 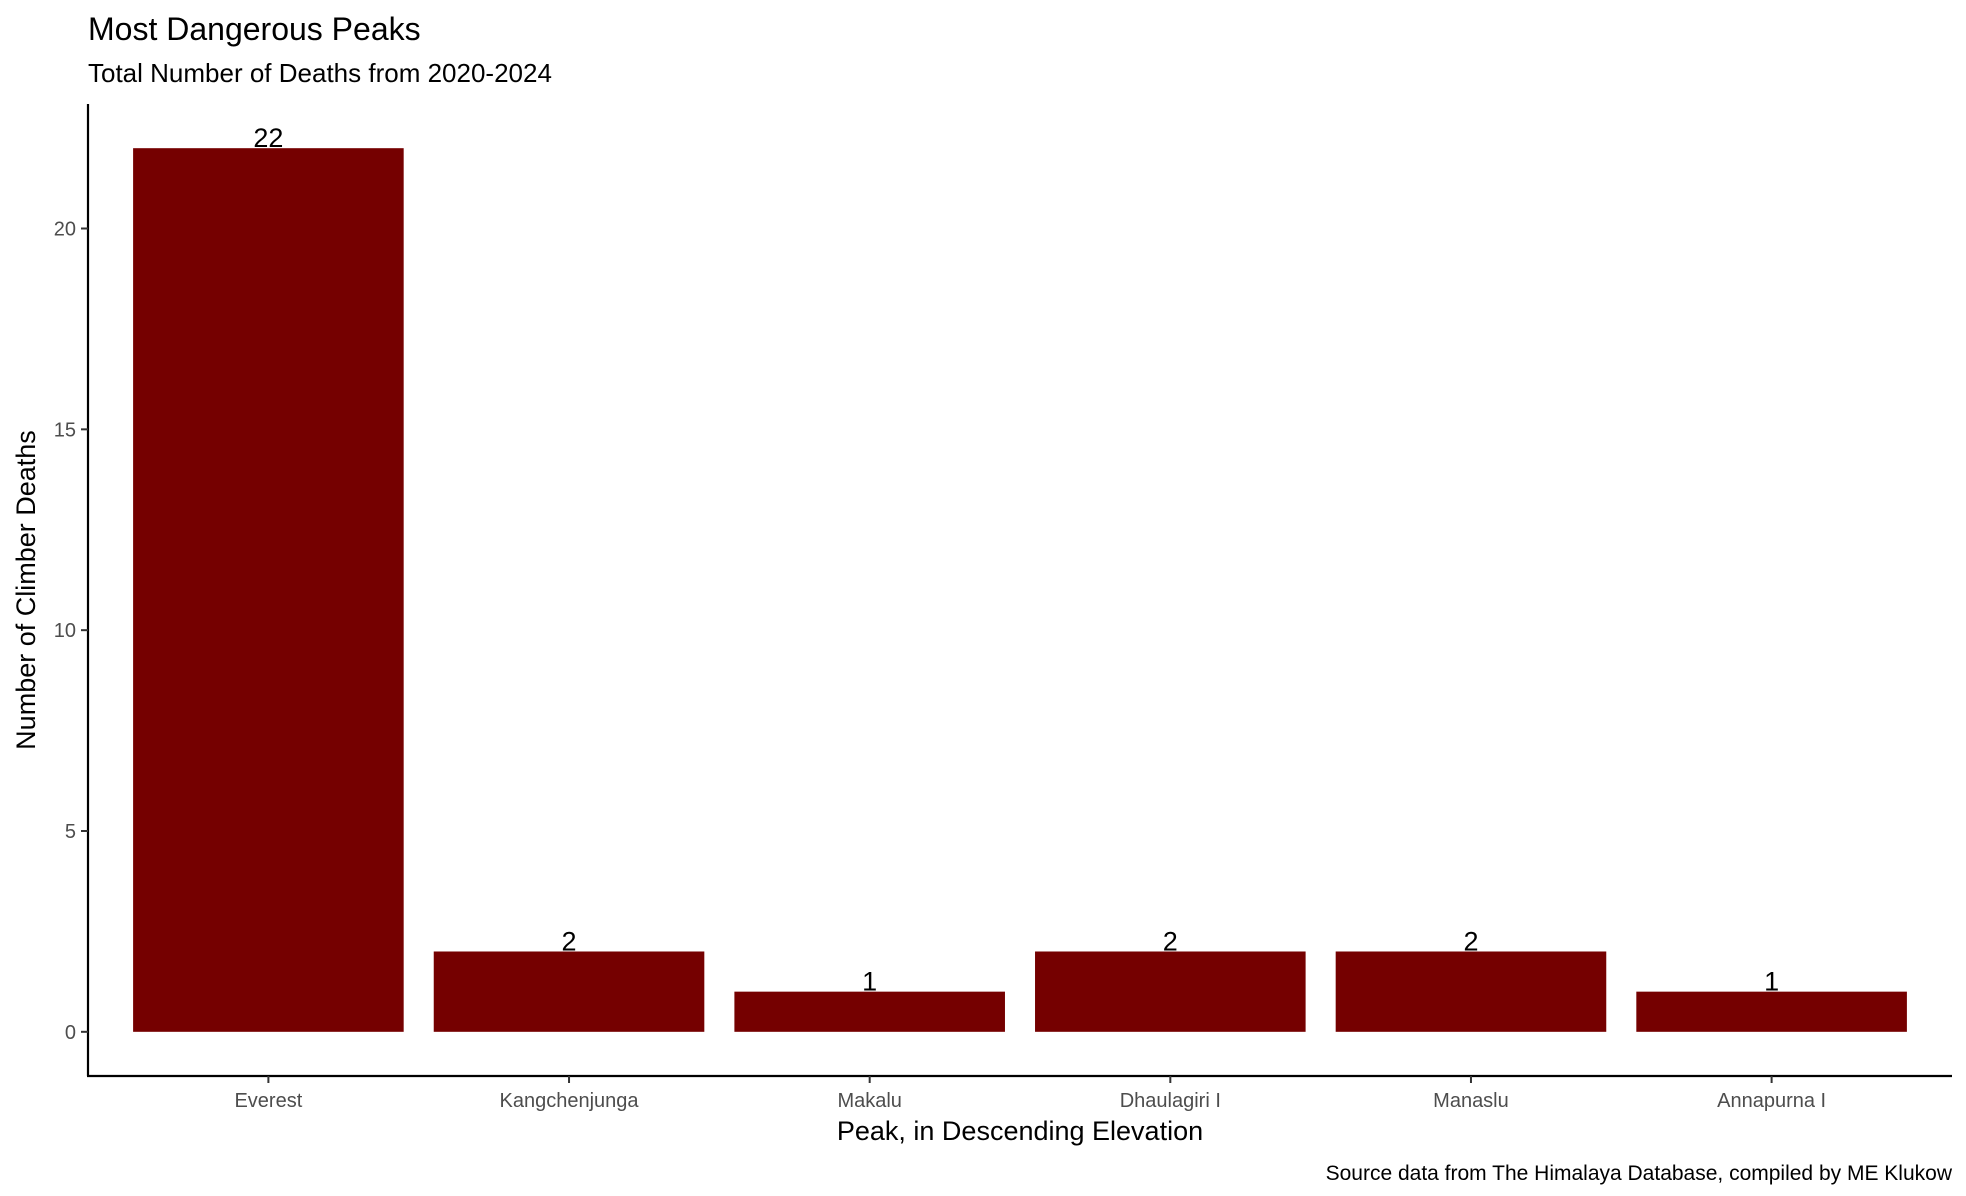 What do you see at coordinates (320, 73) in the screenshot?
I see `chart-subtitle: Total Number of Deaths from 2020-2024` at bounding box center [320, 73].